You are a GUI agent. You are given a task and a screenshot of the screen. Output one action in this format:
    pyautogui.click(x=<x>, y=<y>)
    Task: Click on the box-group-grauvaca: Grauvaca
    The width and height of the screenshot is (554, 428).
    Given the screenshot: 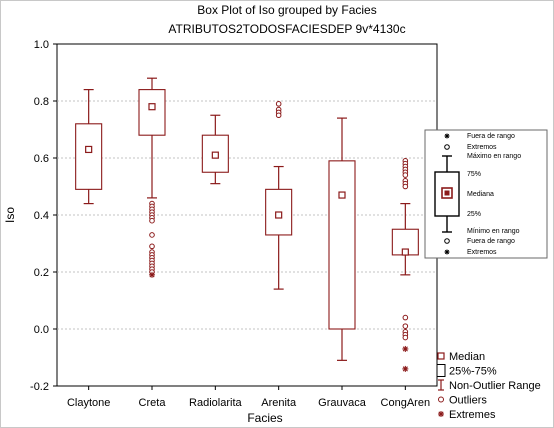 What is the action you would take?
    pyautogui.click(x=342, y=263)
    